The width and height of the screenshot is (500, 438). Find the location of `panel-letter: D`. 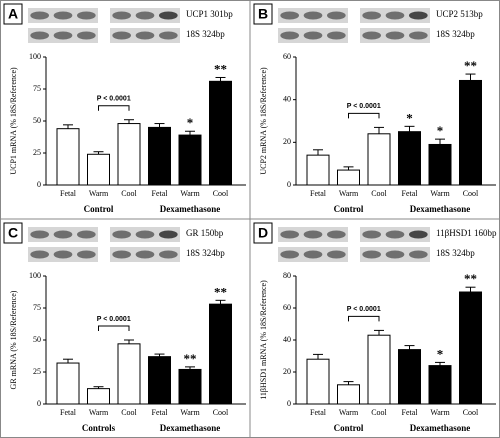

panel-letter: D is located at coordinates (263, 233).